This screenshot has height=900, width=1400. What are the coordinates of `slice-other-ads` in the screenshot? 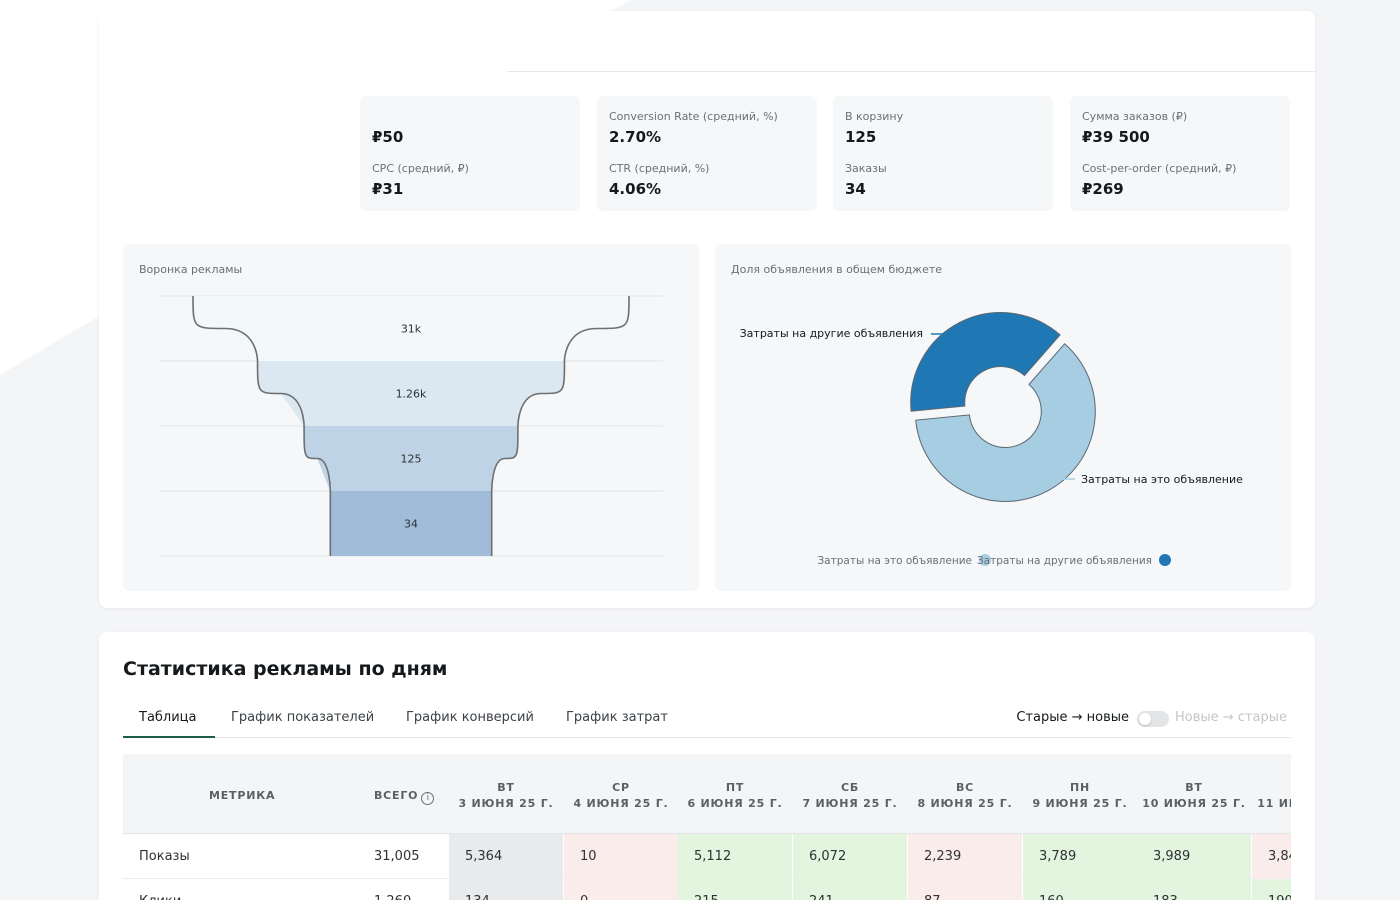 It's located at (985, 362).